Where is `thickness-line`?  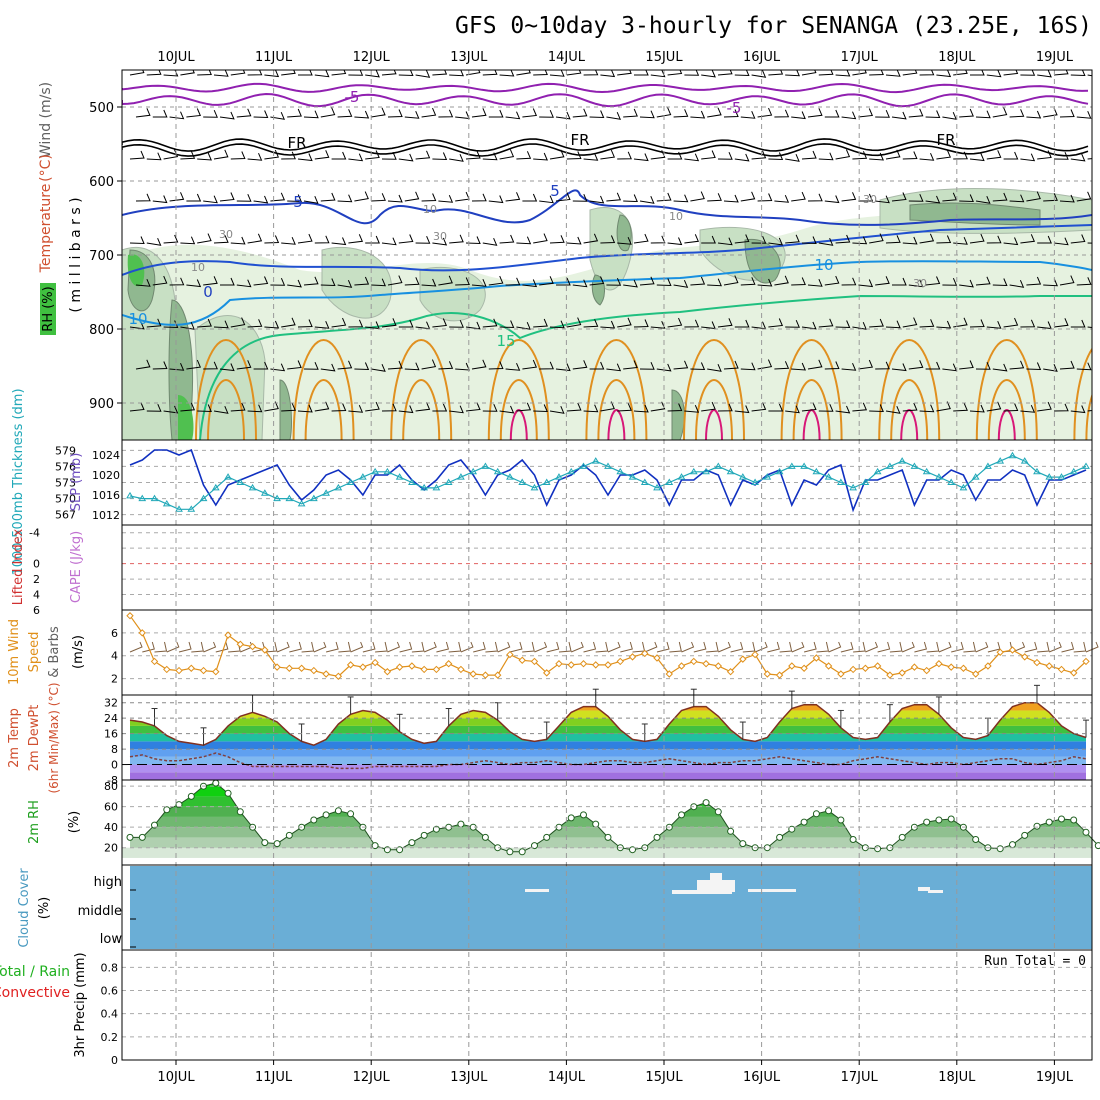 thickness-line is located at coordinates (608, 482).